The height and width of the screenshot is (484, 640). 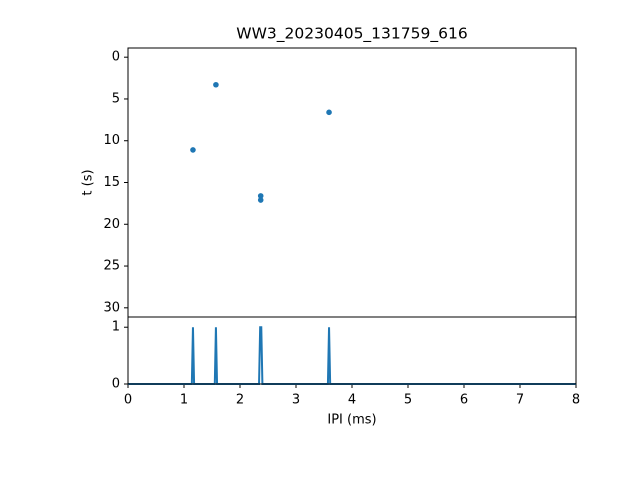 What do you see at coordinates (128, 400) in the screenshot?
I see `x-tick-label: 0` at bounding box center [128, 400].